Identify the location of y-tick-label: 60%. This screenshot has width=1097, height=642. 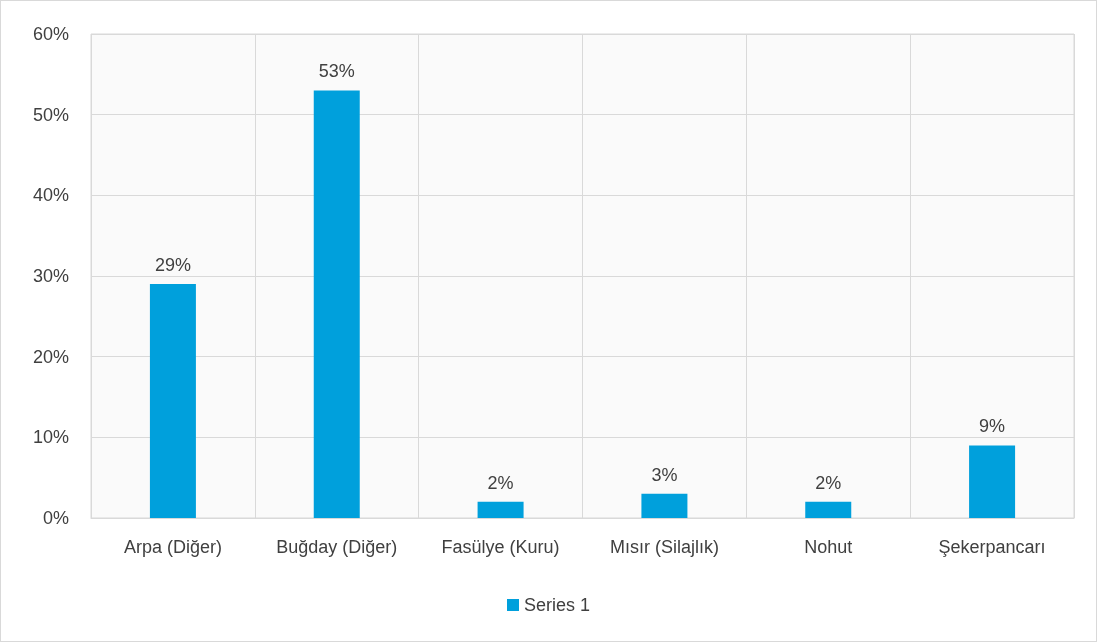
(50, 34).